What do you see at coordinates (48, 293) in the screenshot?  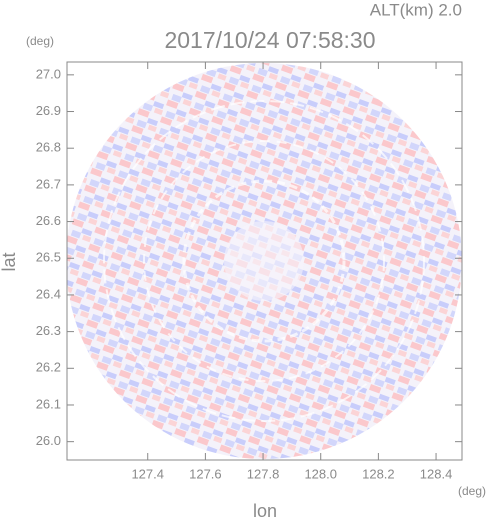 I see `y-tick-label: 26.4` at bounding box center [48, 293].